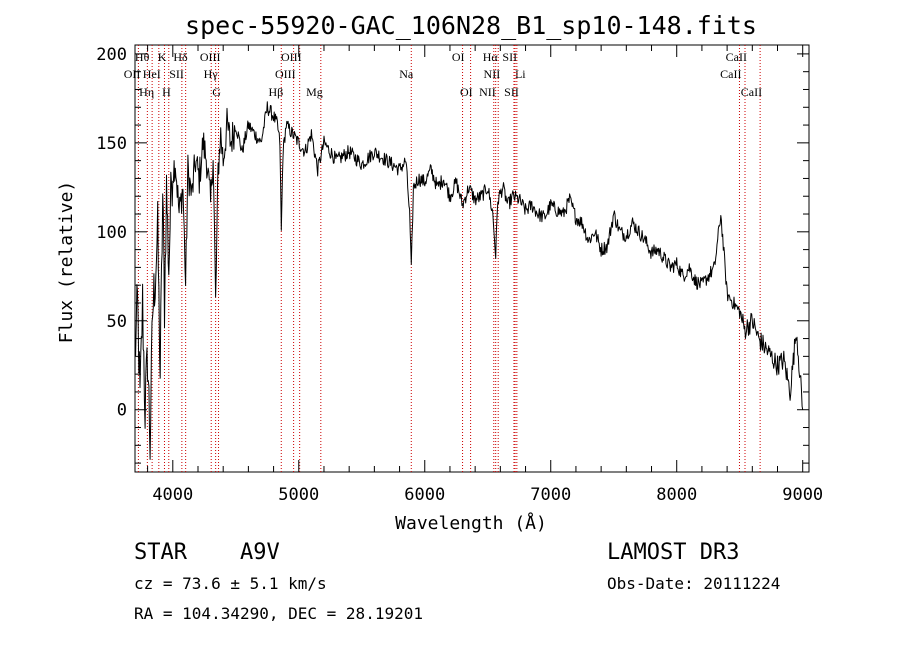 The width and height of the screenshot is (900, 649). What do you see at coordinates (673, 552) in the screenshot?
I see `survey-name: LAMOST DR3` at bounding box center [673, 552].